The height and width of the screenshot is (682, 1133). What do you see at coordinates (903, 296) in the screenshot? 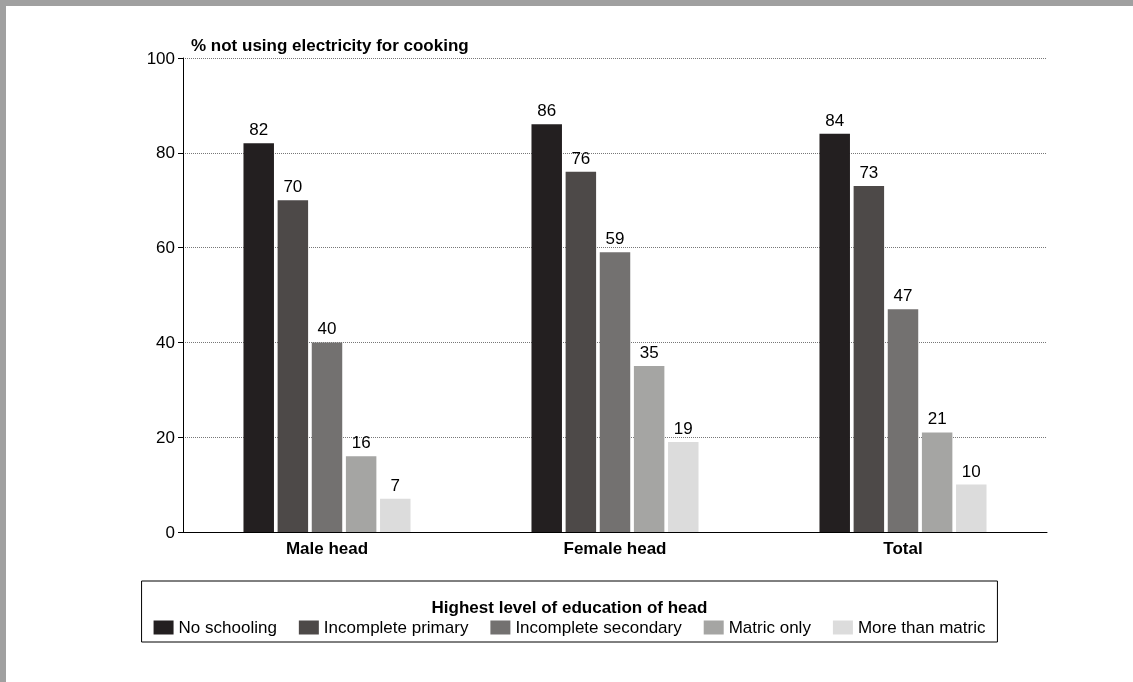
I see `data-label: 47` at bounding box center [903, 296].